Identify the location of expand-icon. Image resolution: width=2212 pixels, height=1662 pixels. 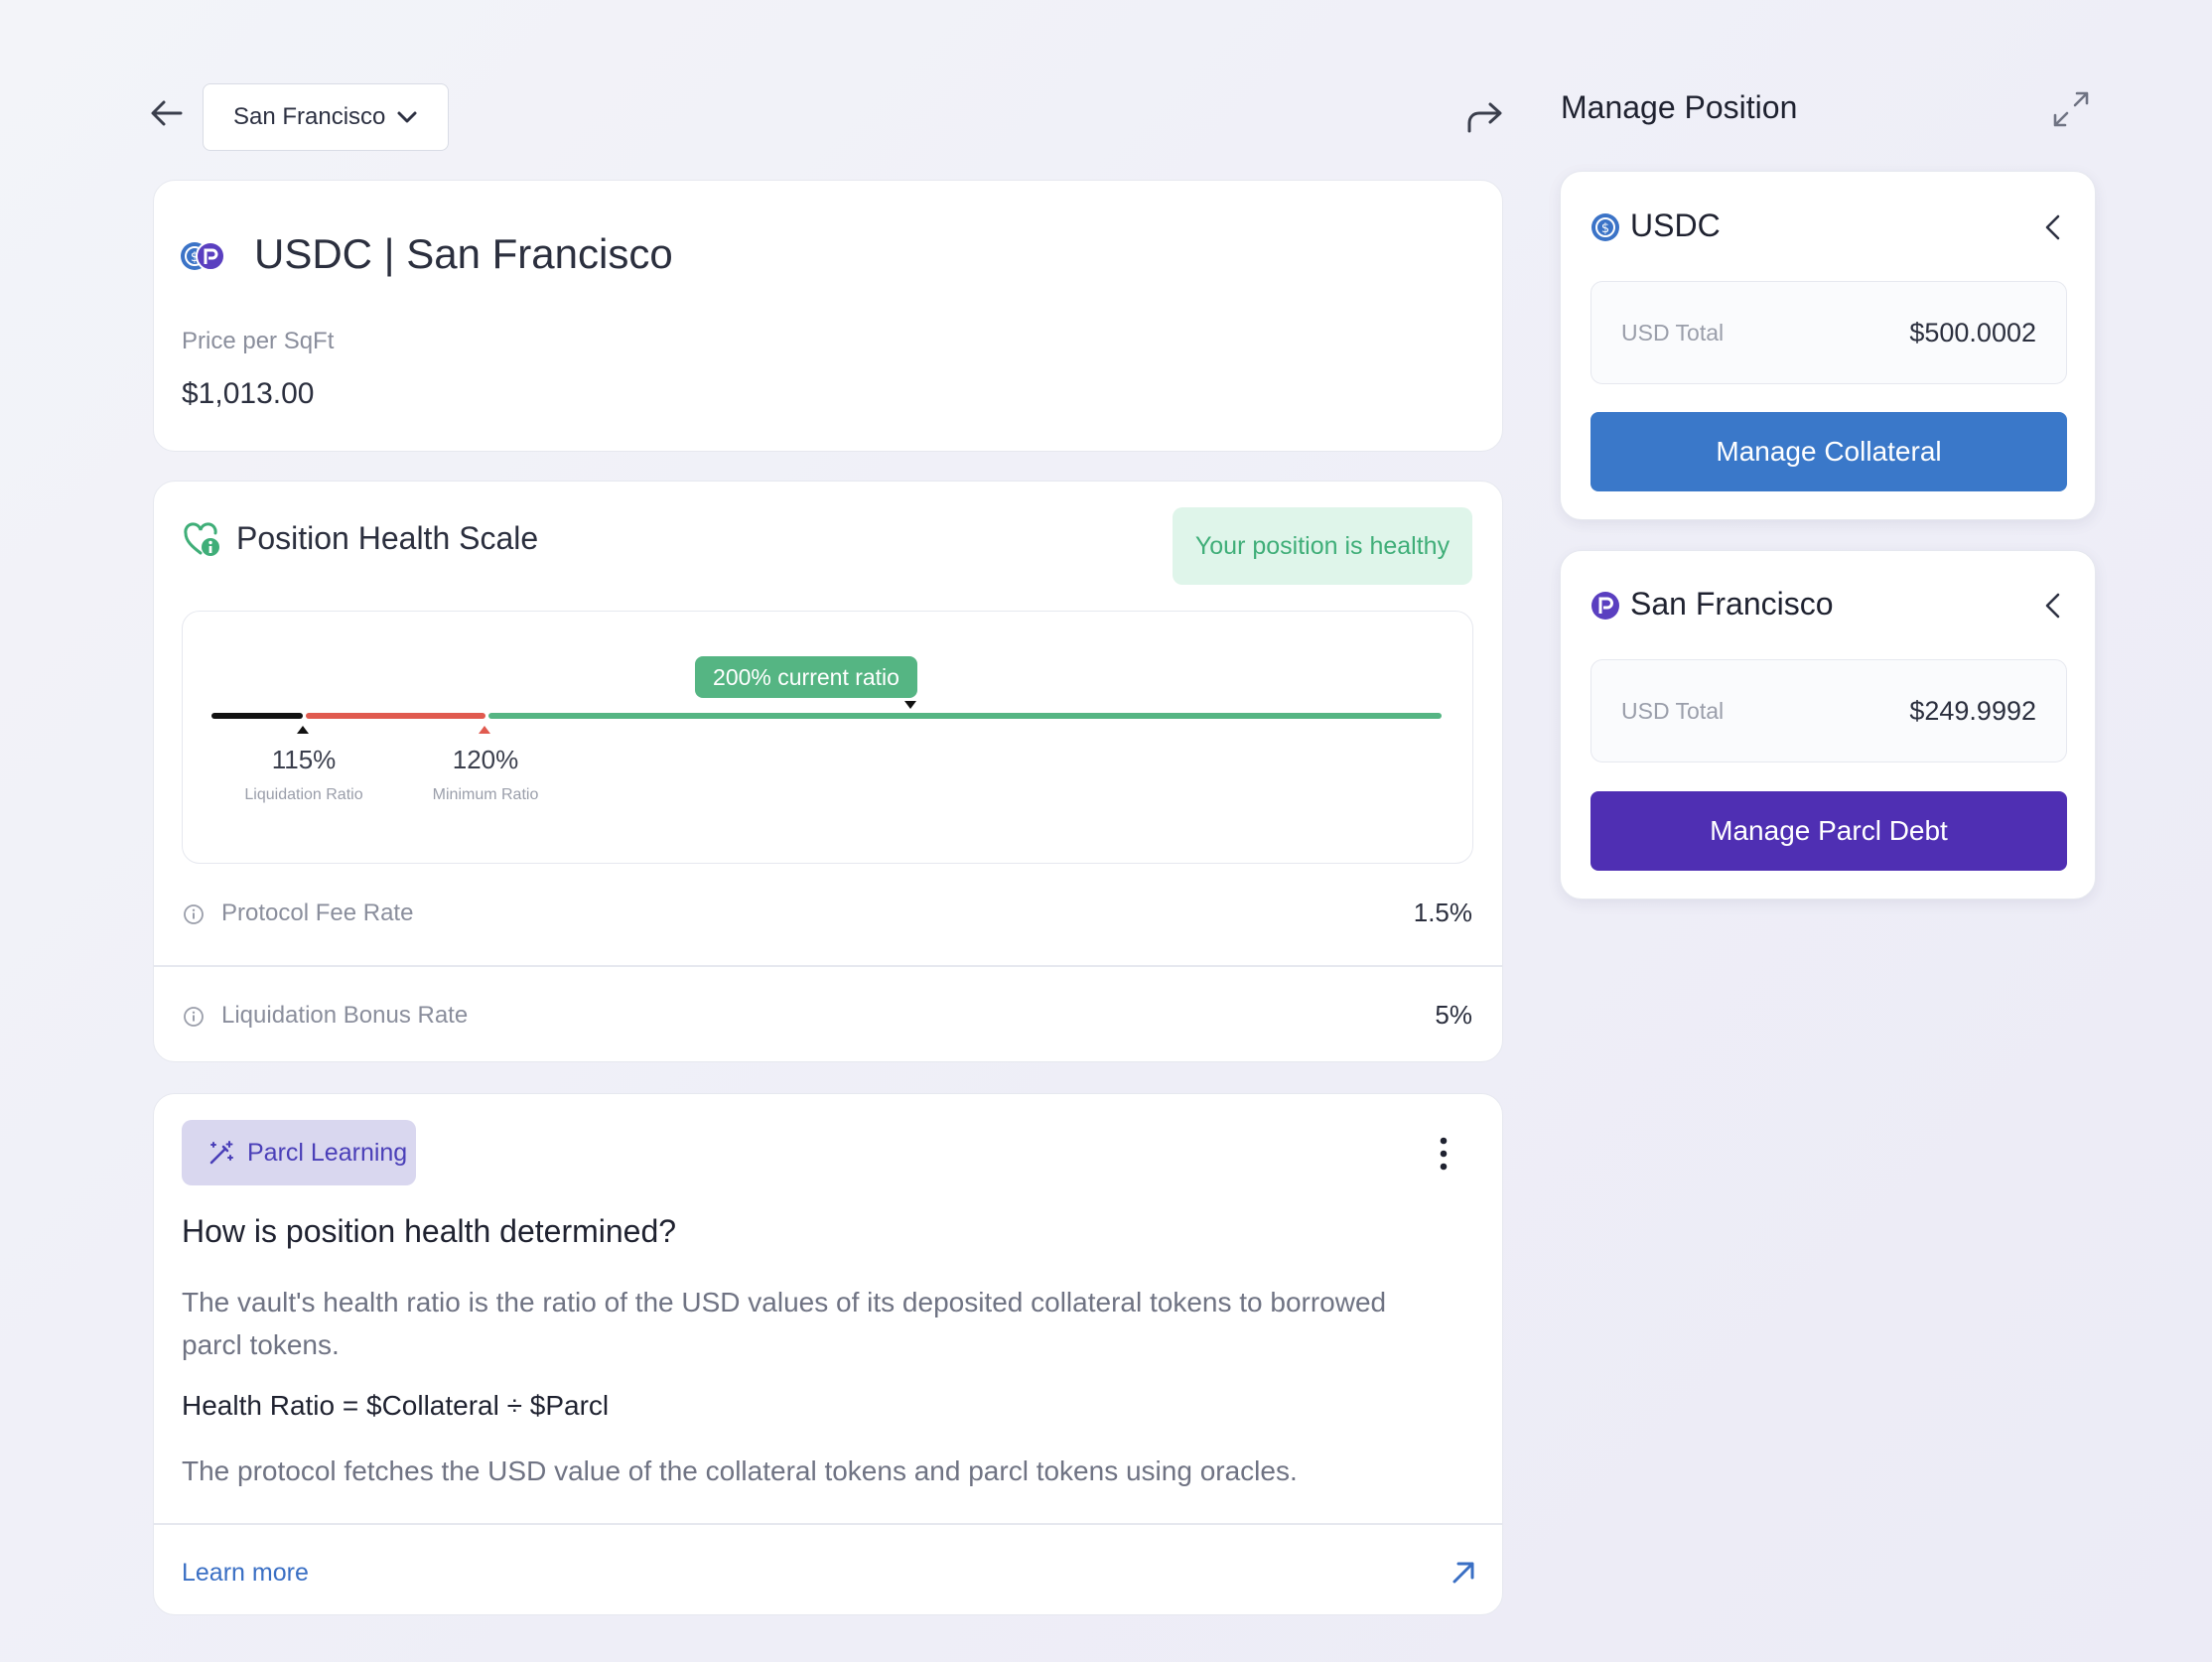
(2071, 109).